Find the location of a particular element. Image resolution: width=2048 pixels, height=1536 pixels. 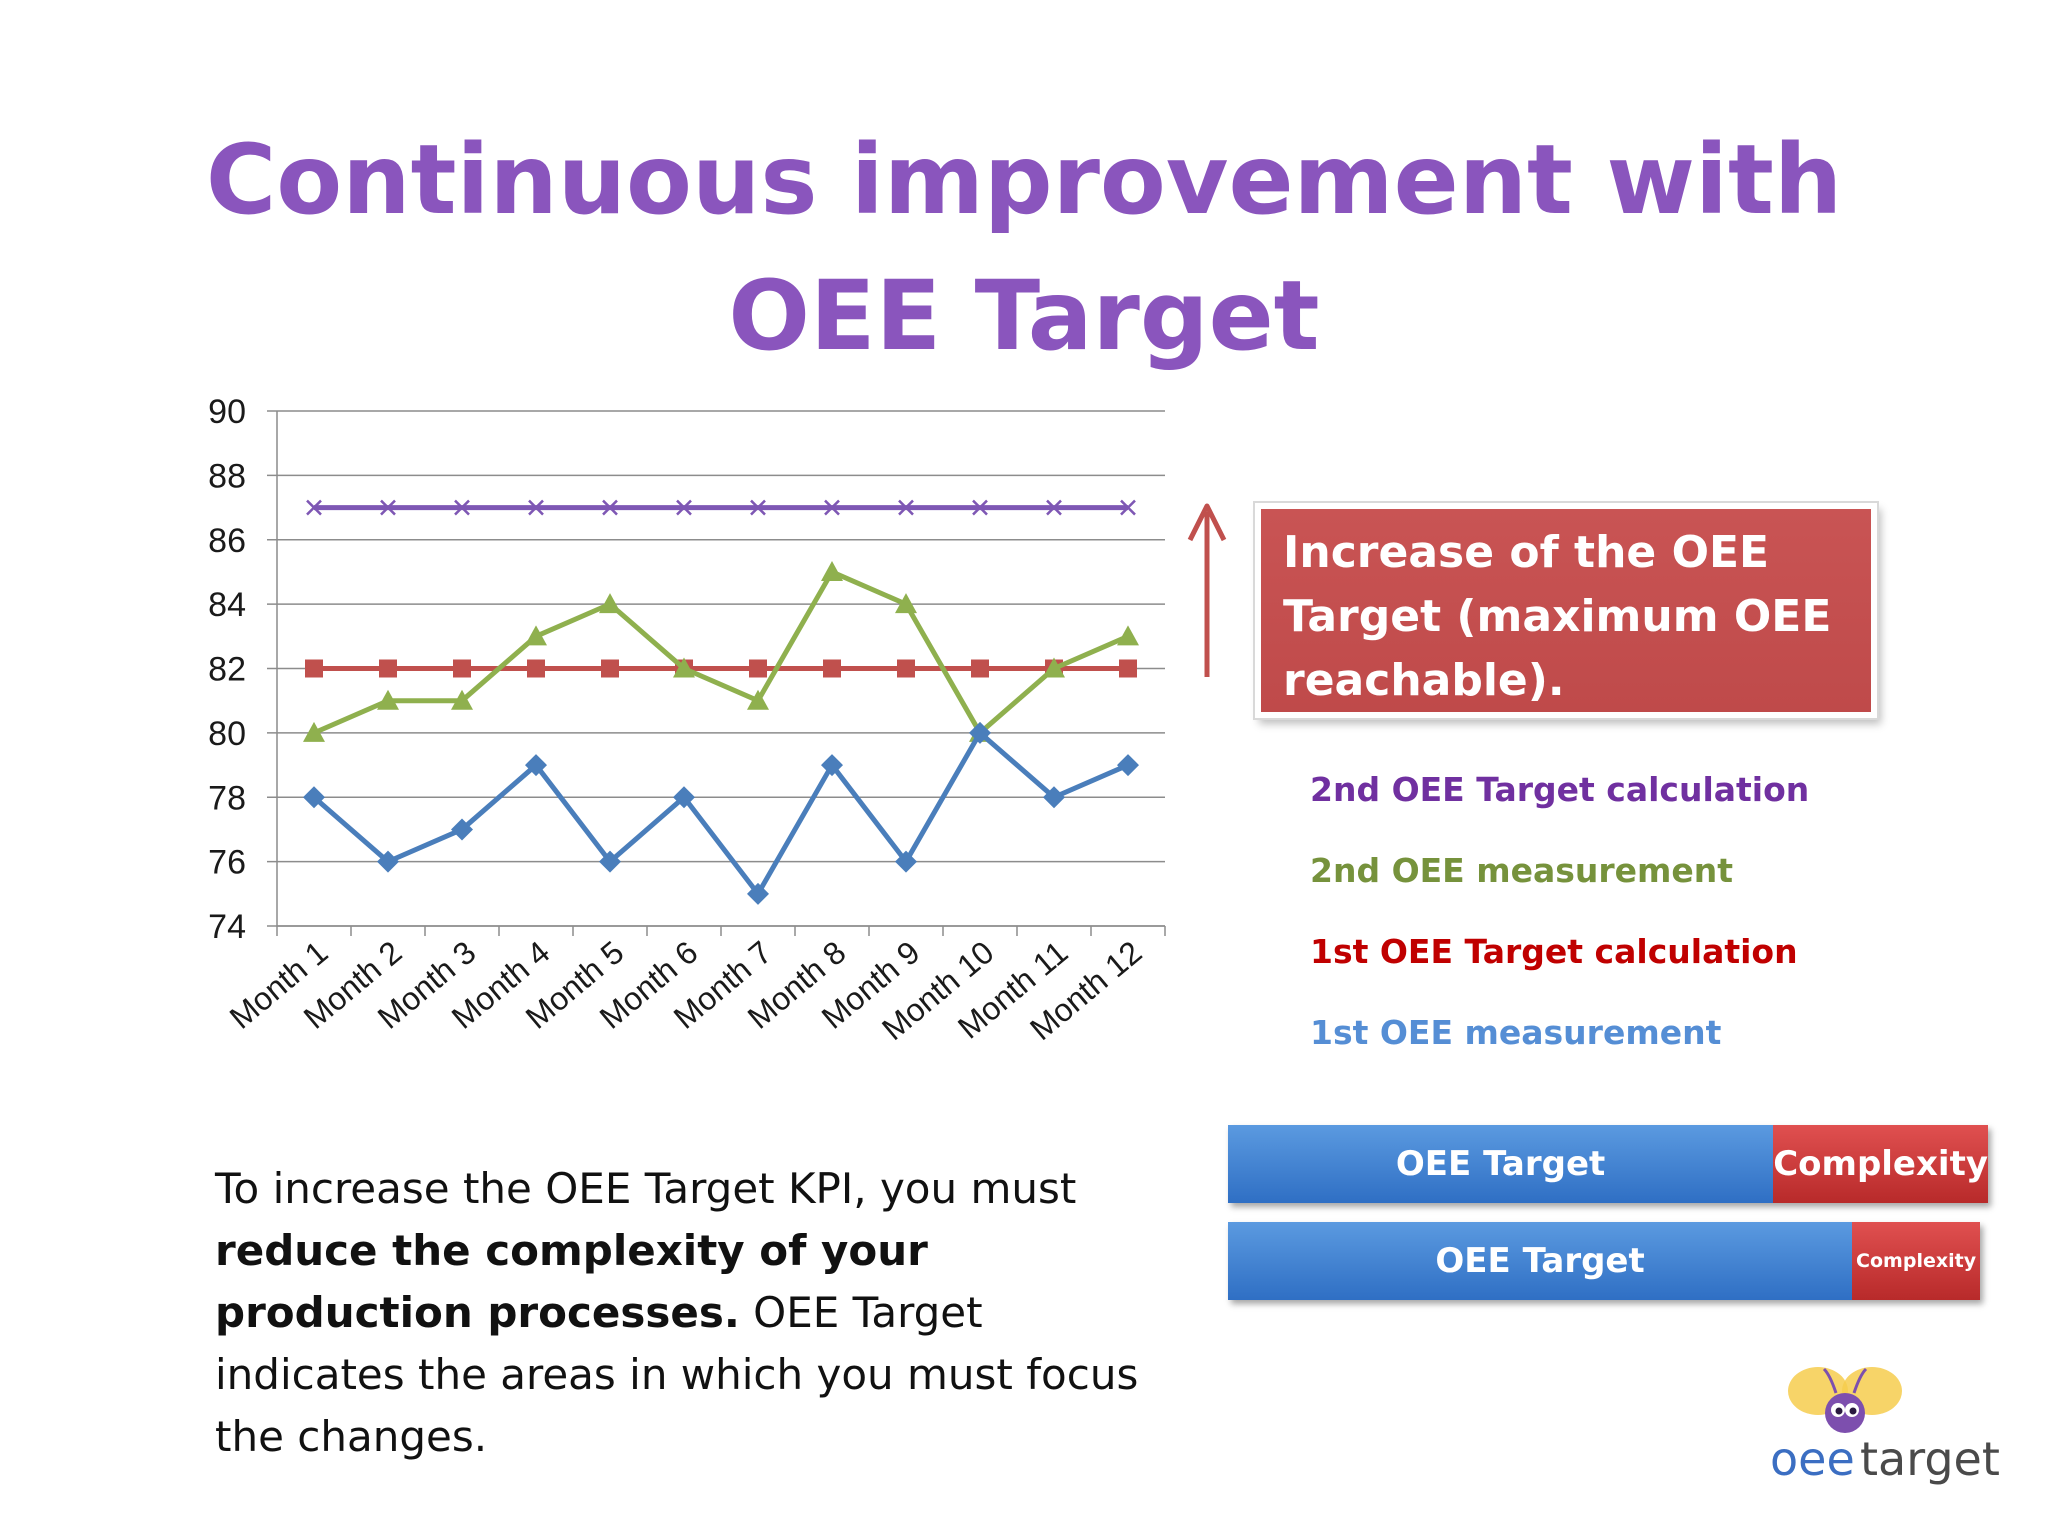

arrow-head-icon is located at coordinates (1207, 522).